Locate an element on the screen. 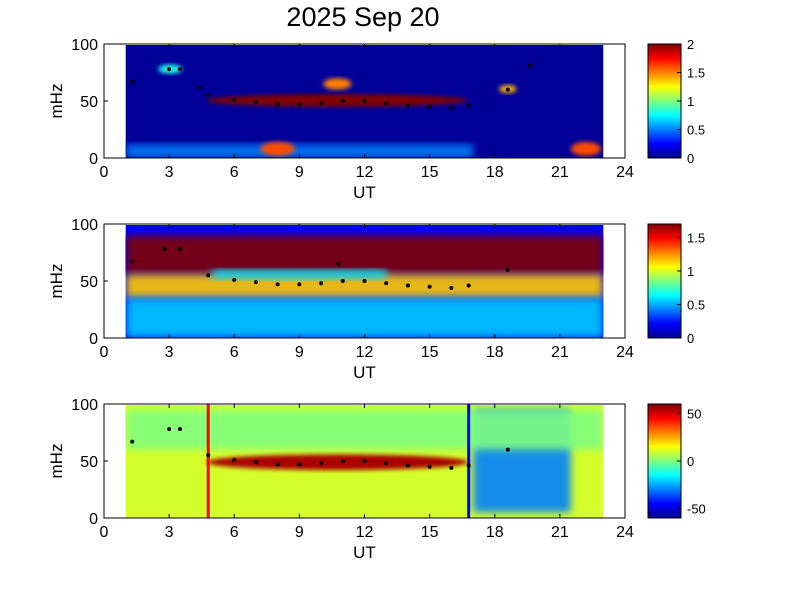  colorbar-tick-label: -50 is located at coordinates (696, 509).